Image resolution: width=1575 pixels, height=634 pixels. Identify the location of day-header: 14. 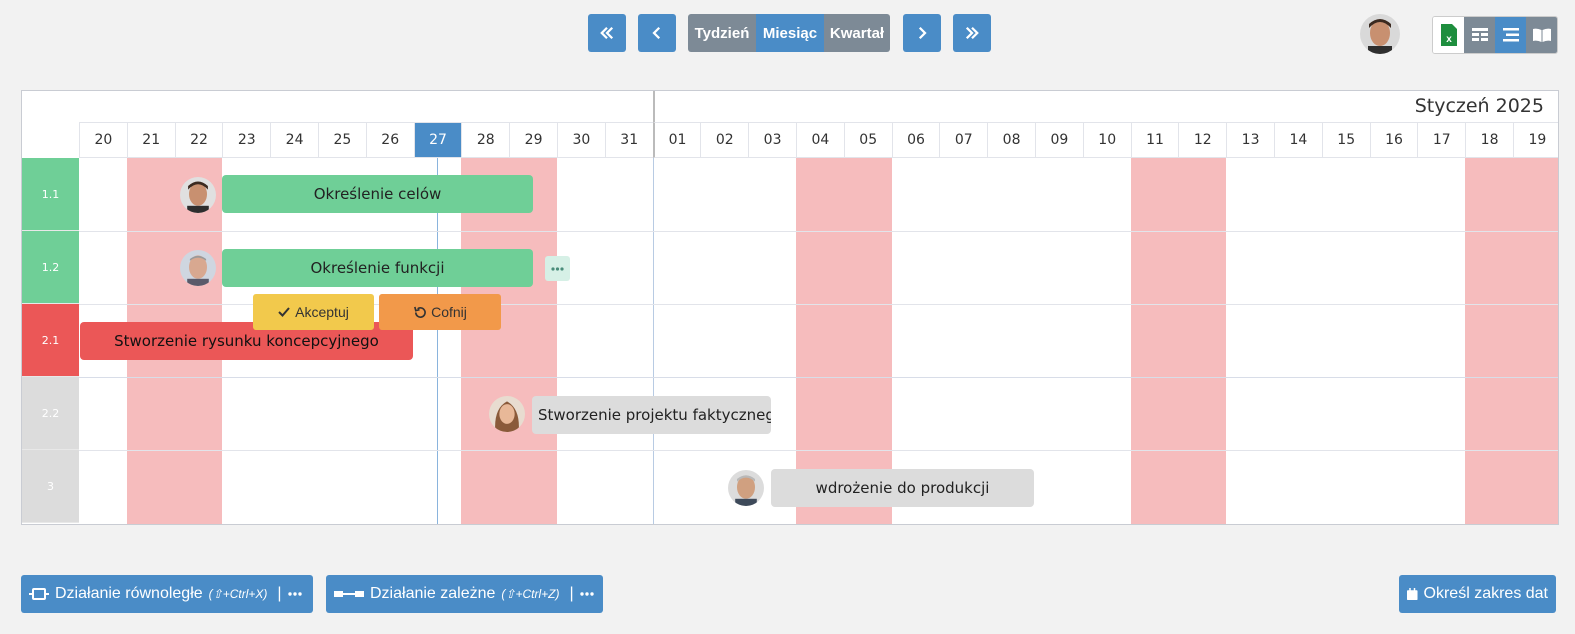
(1298, 140).